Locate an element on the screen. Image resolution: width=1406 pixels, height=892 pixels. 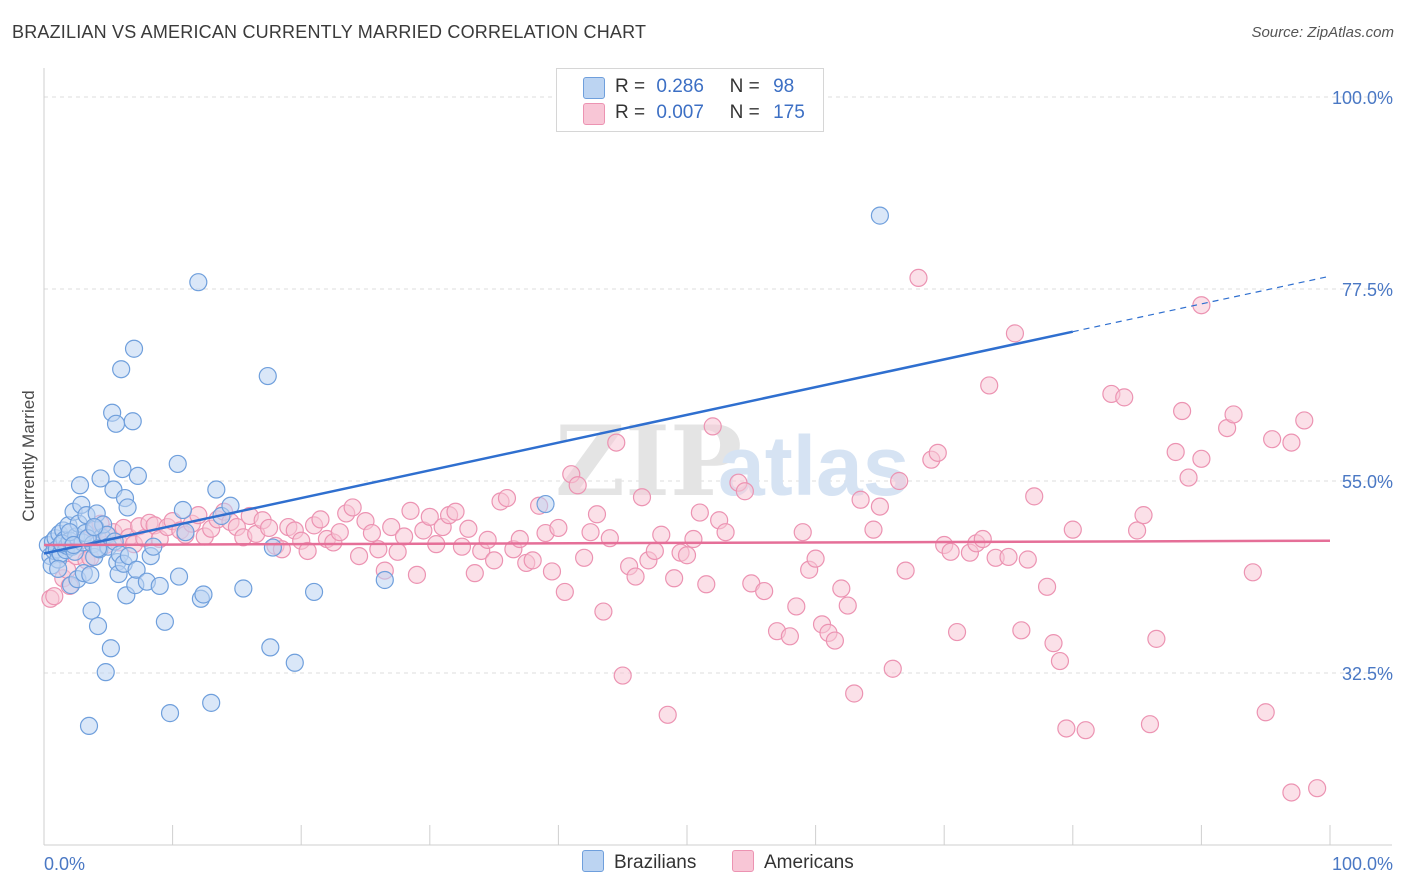
y-tick-label-3: 100.0% is located at coordinates (1362, 98).